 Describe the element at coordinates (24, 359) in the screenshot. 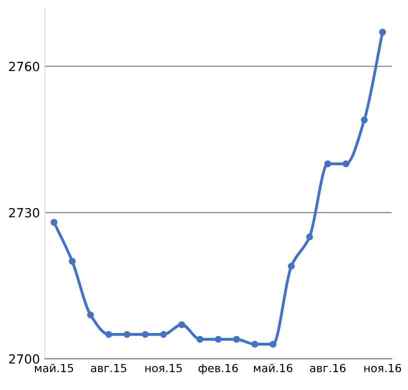

I see `y-tick-label: 2700` at that location.